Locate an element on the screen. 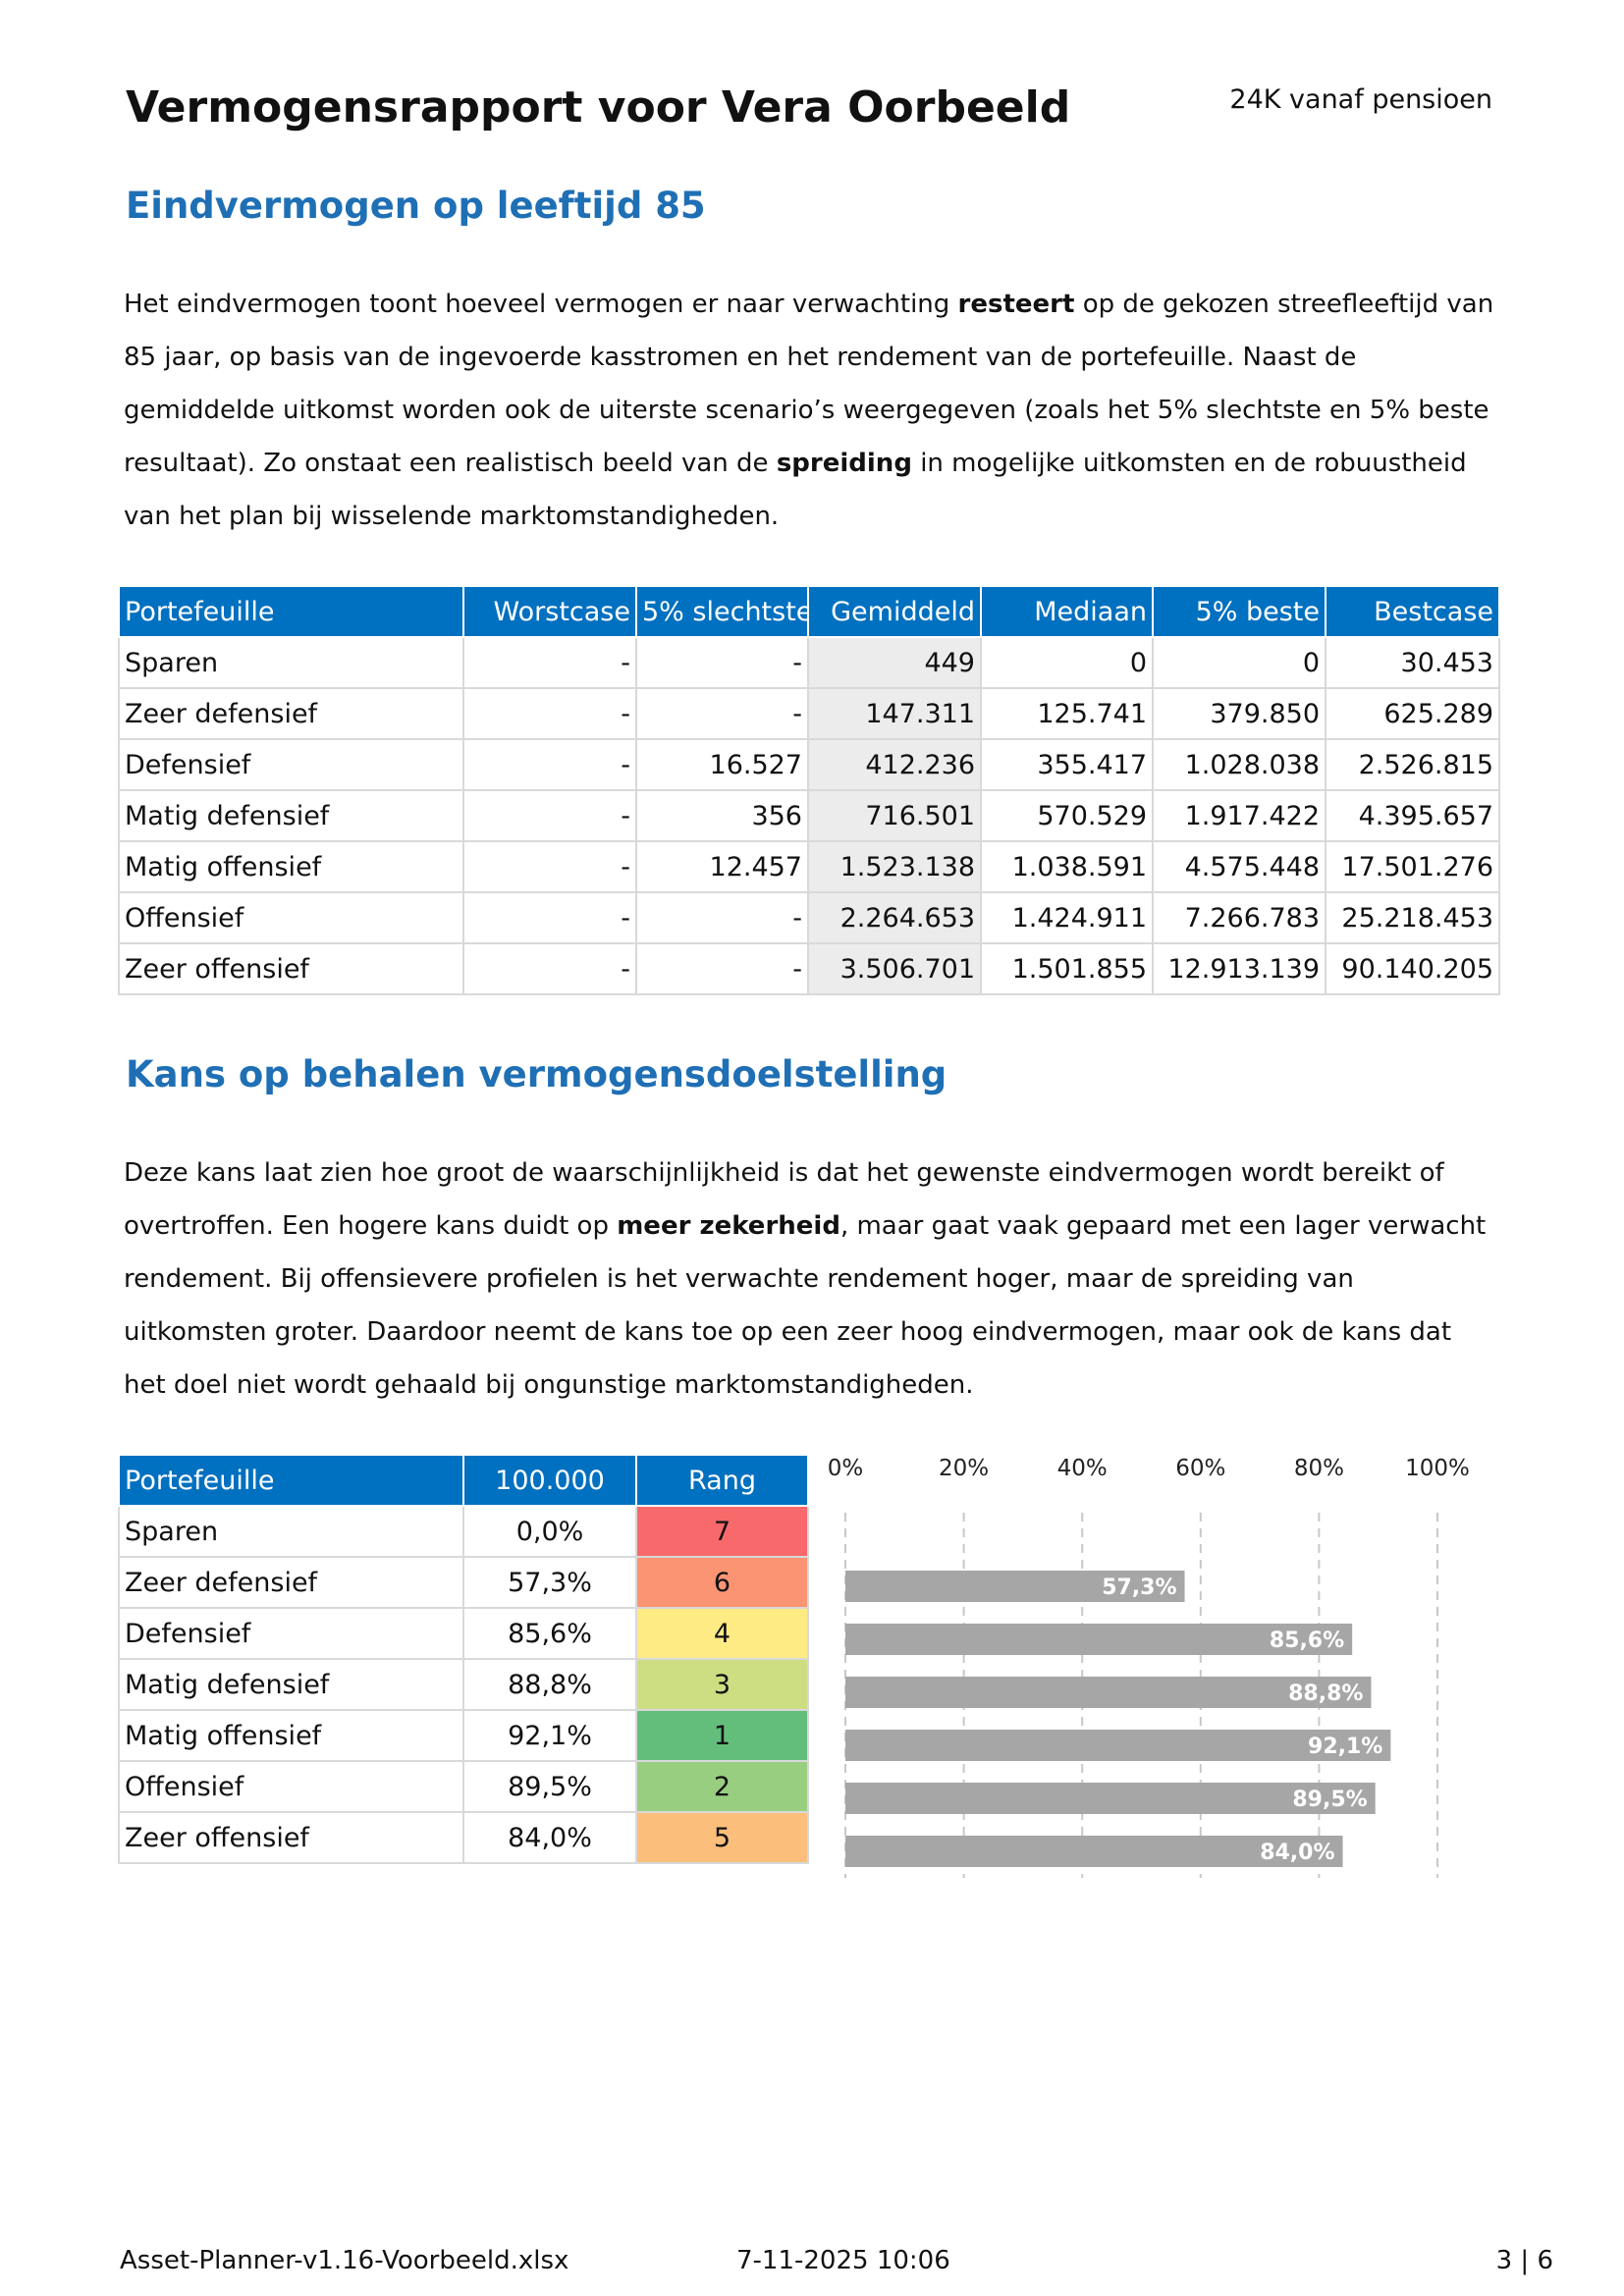 The width and height of the screenshot is (1624, 2296). table-row: Offensief 89,5% 2 is located at coordinates (463, 1786).